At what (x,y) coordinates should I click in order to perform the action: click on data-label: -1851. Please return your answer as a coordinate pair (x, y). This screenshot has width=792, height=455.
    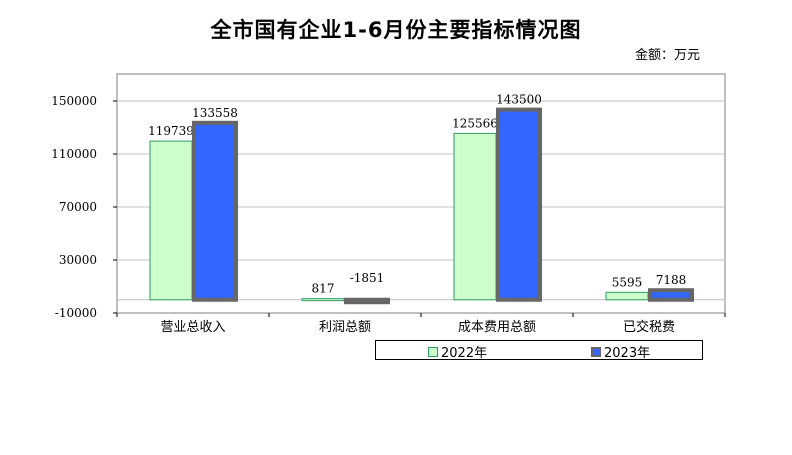
    Looking at the image, I should click on (367, 278).